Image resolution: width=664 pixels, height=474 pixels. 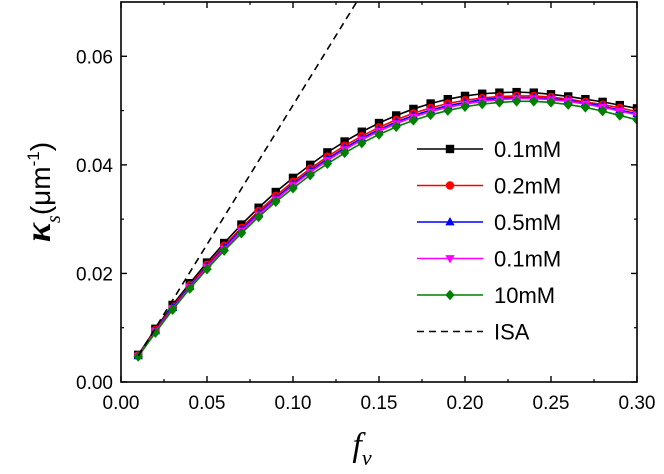 I want to click on y-tick-label: 0.04, so click(x=94, y=166).